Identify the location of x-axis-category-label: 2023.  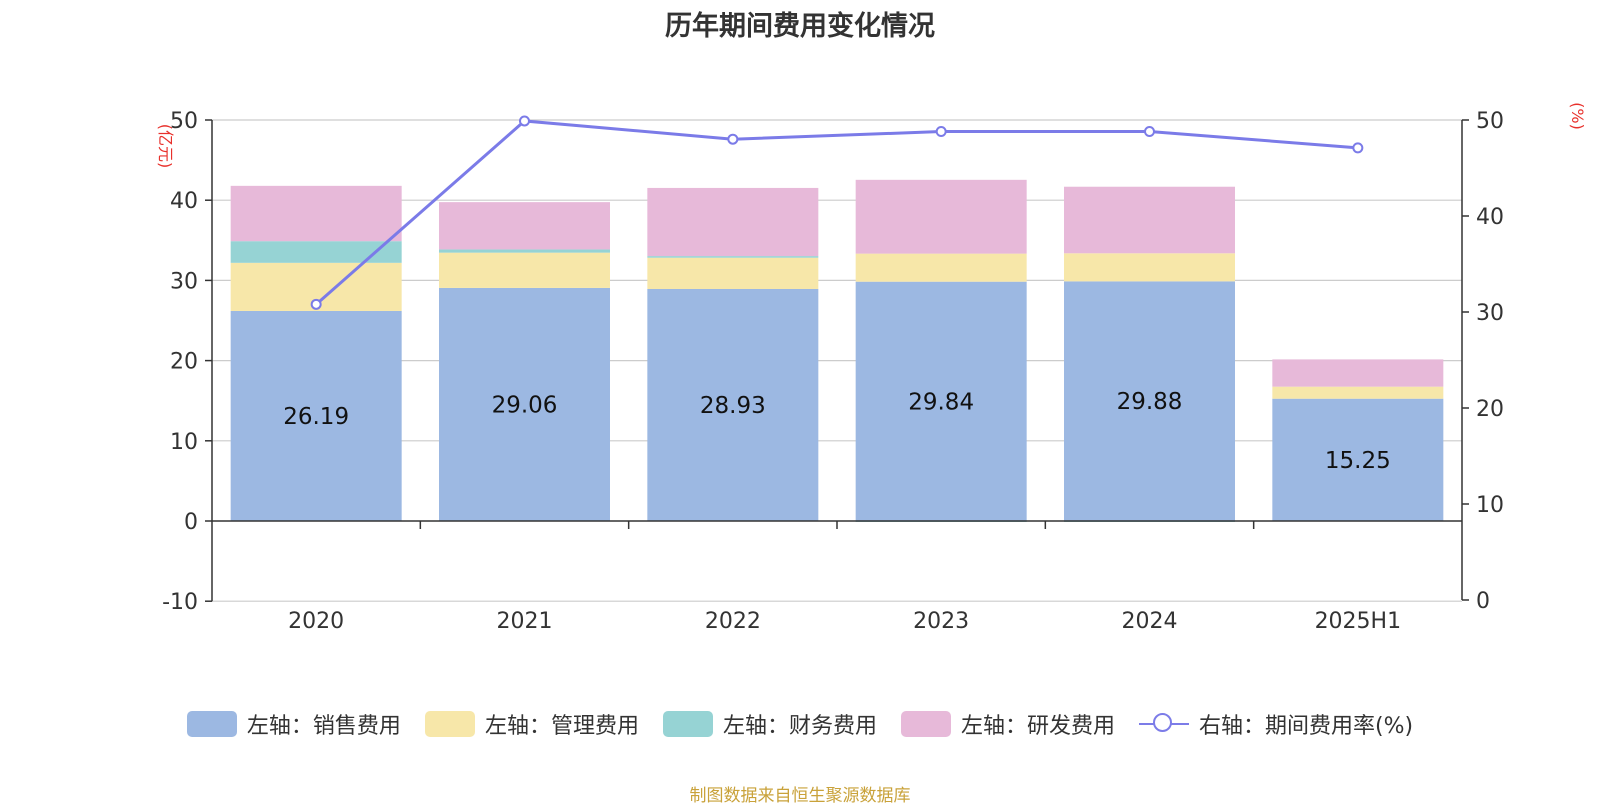
(941, 621).